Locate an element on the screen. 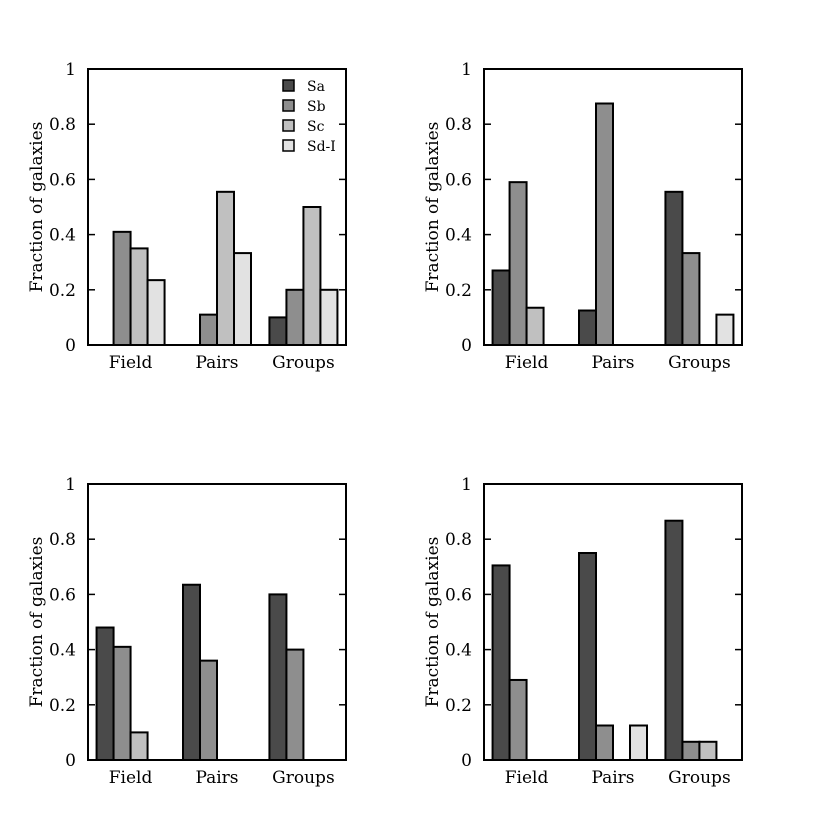  legend-swatch-sb is located at coordinates (288, 105).